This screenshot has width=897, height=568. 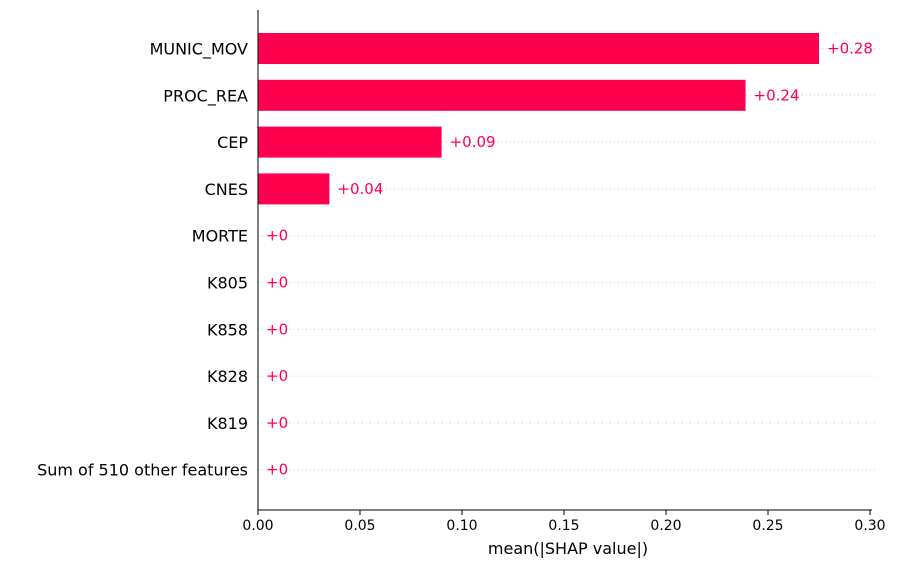 What do you see at coordinates (199, 50) in the screenshot?
I see `category-label: MUNIC_MOV` at bounding box center [199, 50].